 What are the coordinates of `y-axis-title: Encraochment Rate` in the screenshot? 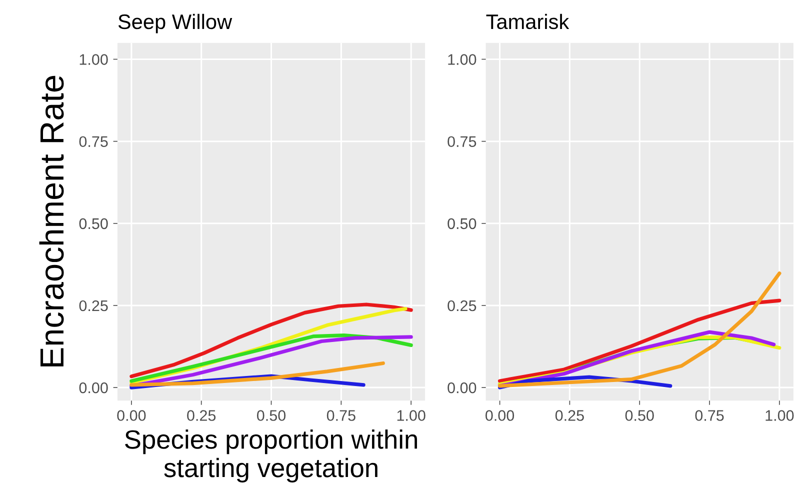 It's located at (51, 221).